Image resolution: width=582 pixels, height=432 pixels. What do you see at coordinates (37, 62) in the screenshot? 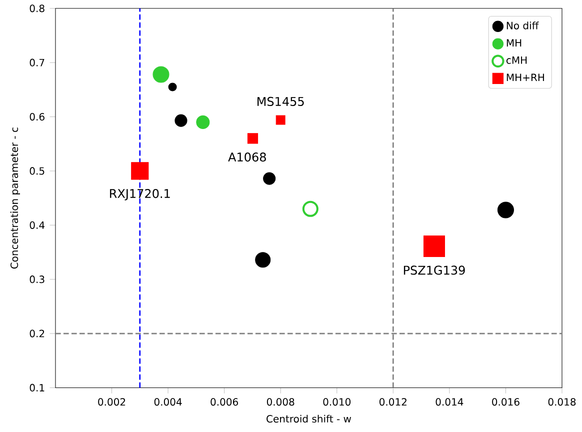
I see `y-tick-label: 0.7` at bounding box center [37, 62].